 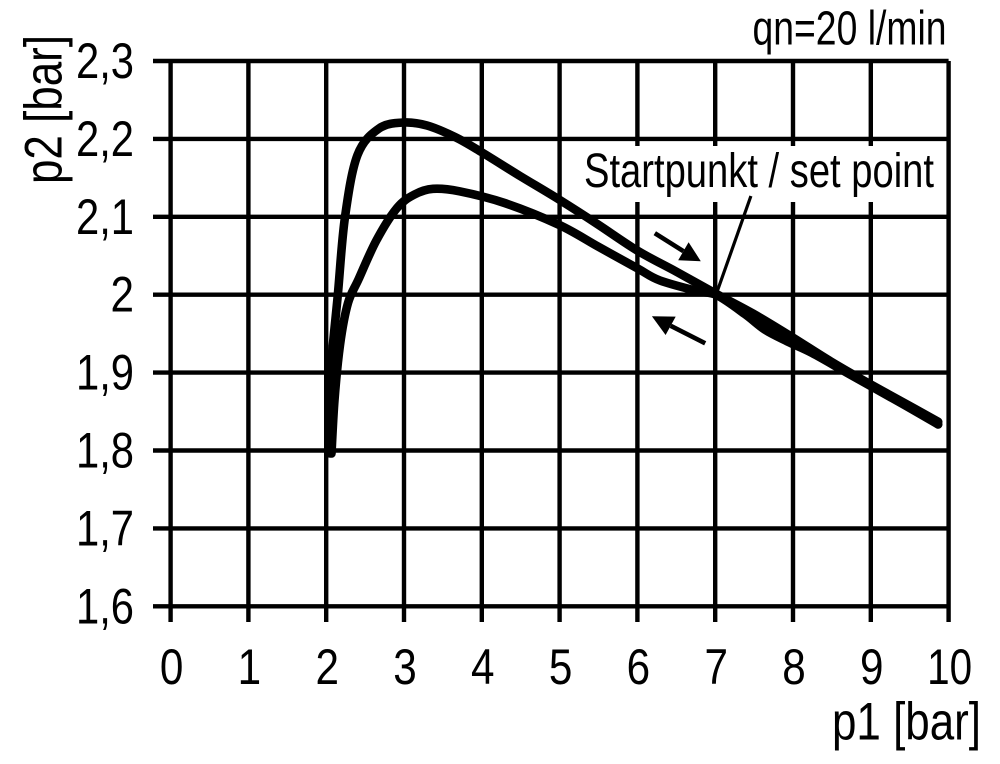 What do you see at coordinates (250, 667) in the screenshot?
I see `svg-text: 1` at bounding box center [250, 667].